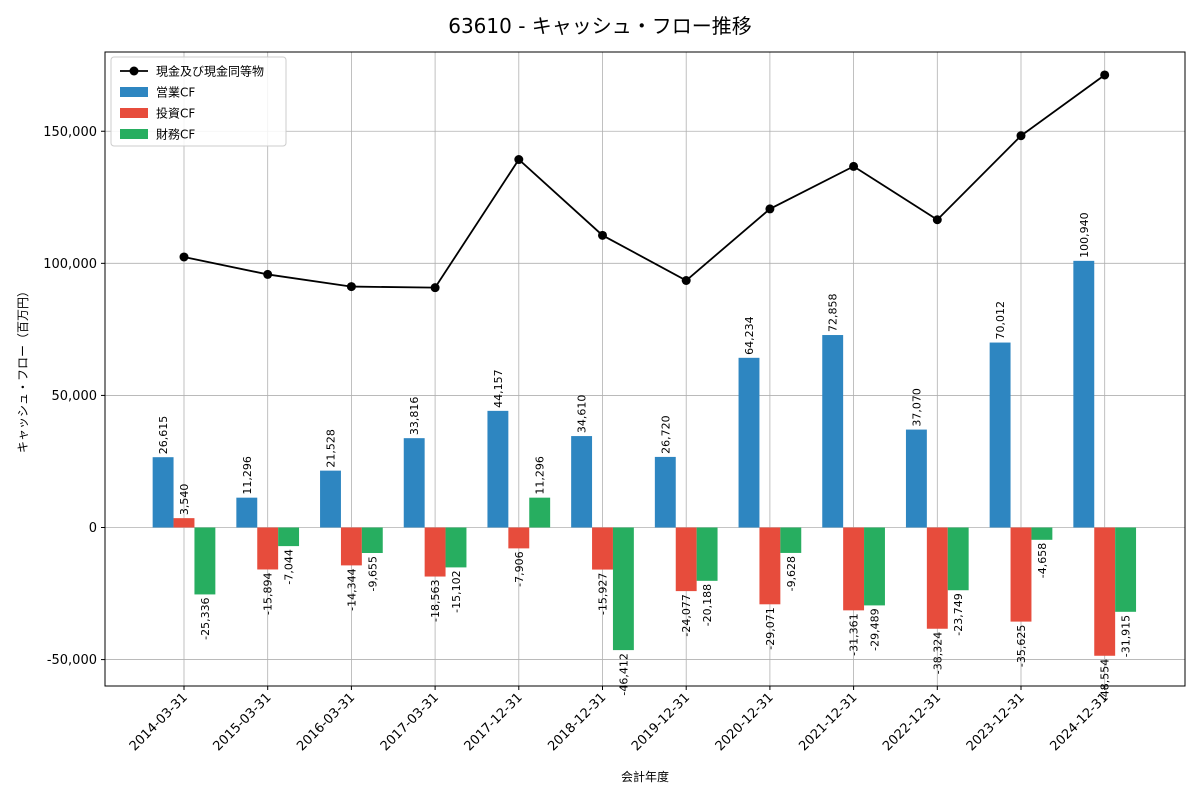 The image size is (1200, 800). I want to click on legend-marker, so click(134, 71).